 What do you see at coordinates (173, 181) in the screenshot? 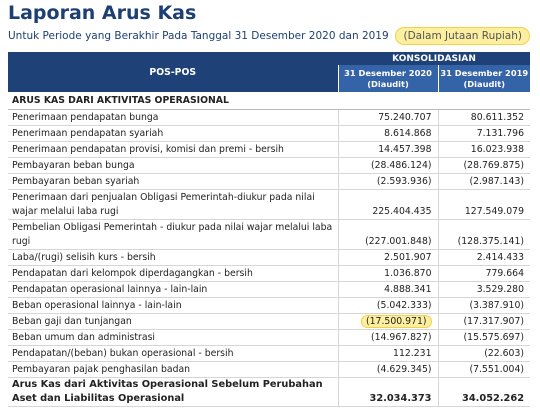
I see `row-label: Pembayaran beban syariah` at bounding box center [173, 181].